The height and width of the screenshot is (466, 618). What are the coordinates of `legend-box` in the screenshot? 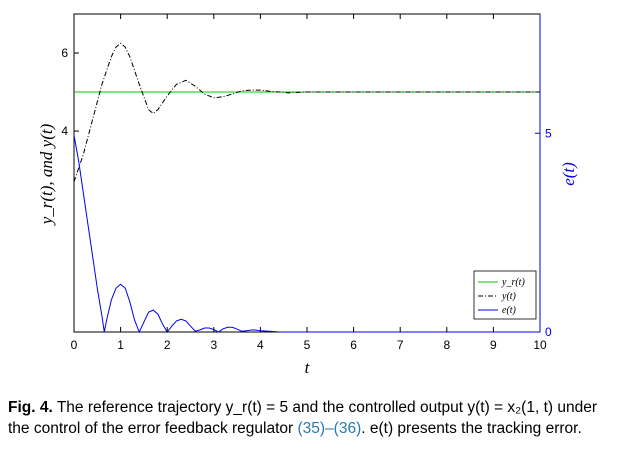 It's located at (505, 295).